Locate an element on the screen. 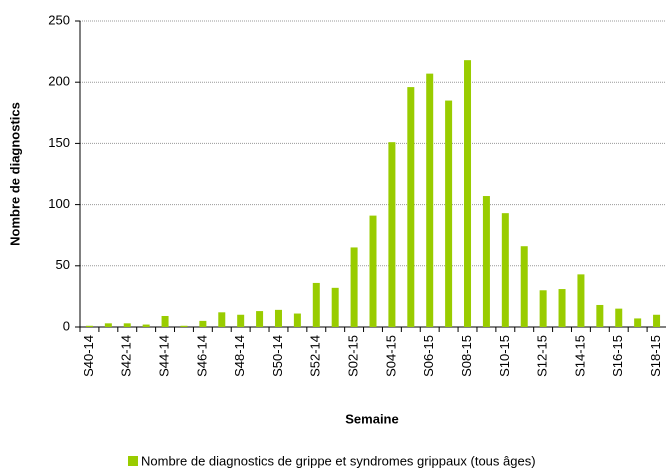  x-tick-label: S40-14 is located at coordinates (88, 356).